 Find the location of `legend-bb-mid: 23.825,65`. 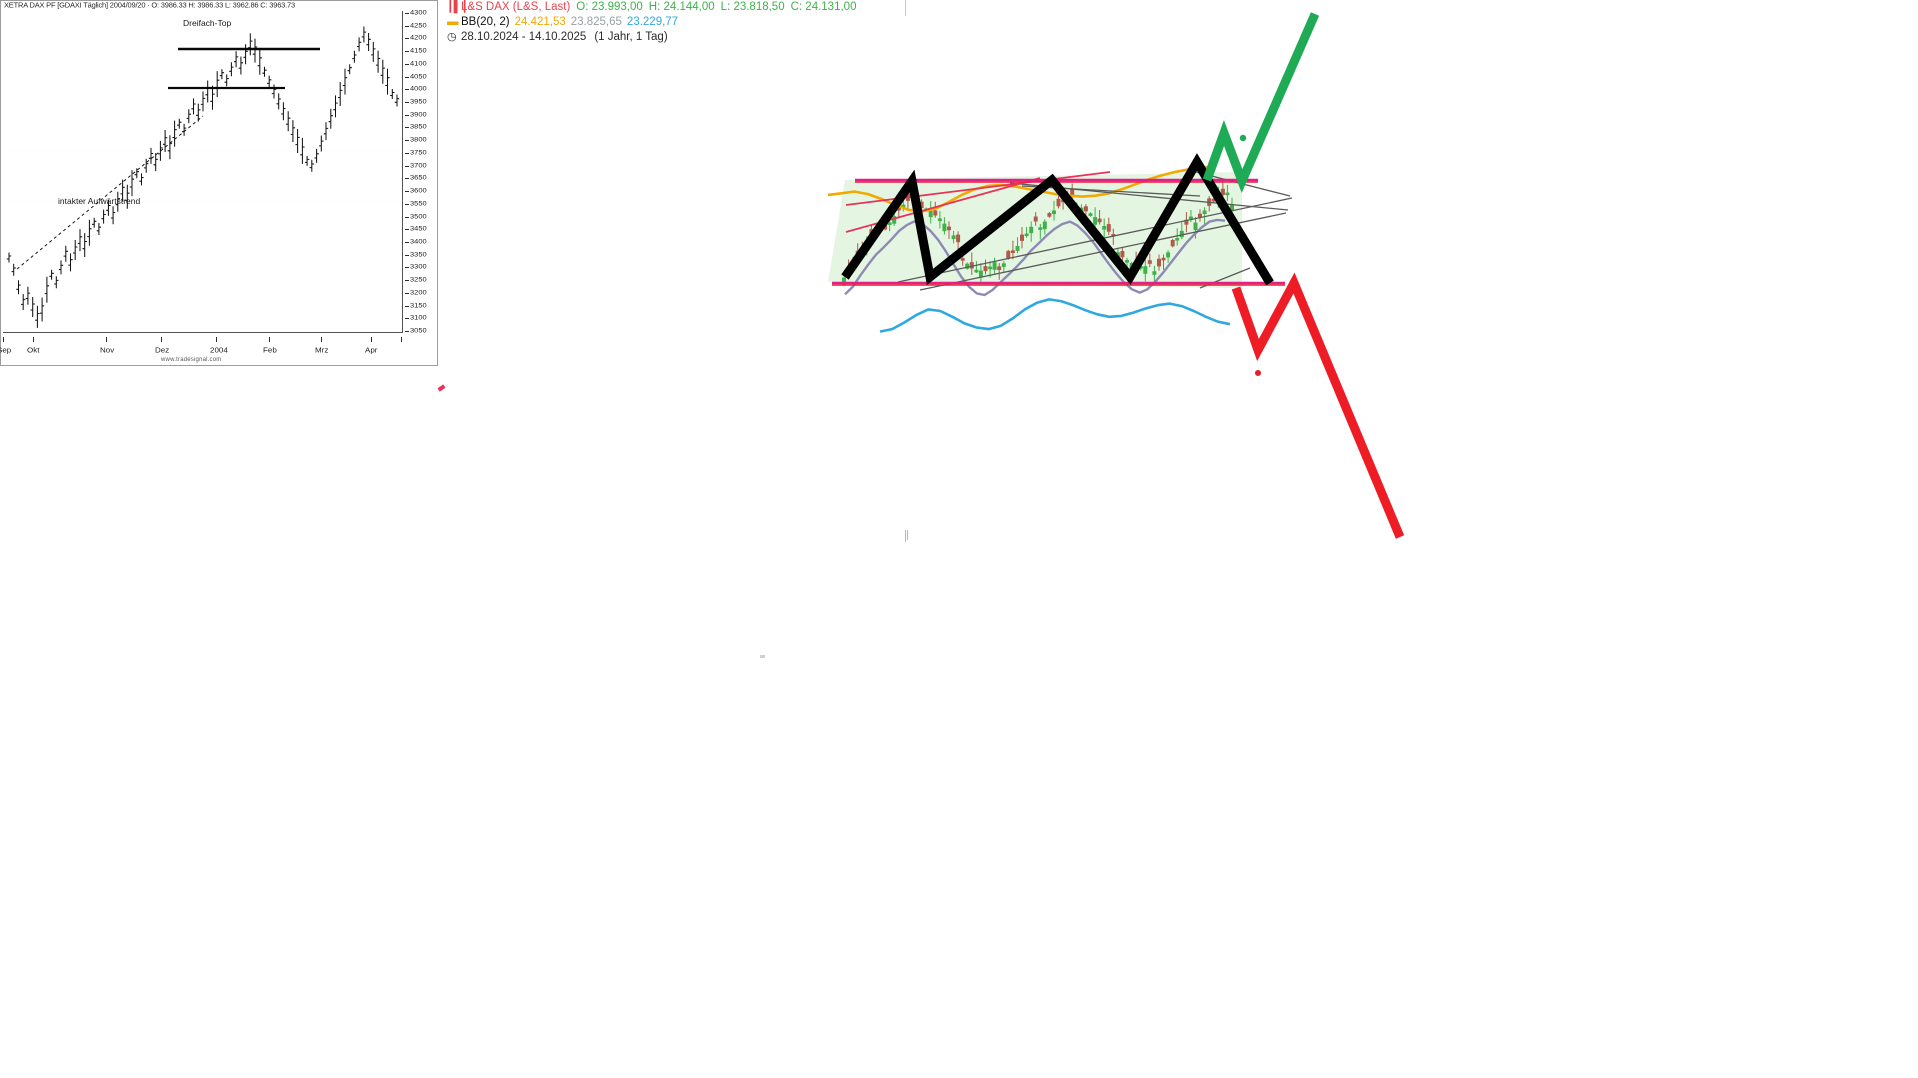

legend-bb-mid: 23.825,65 is located at coordinates (596, 22).